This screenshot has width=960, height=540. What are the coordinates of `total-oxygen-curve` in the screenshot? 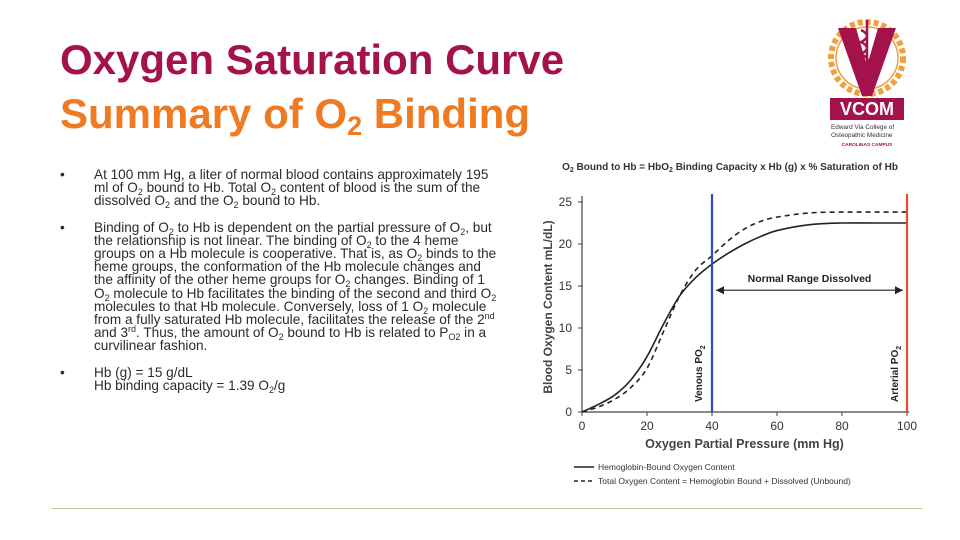 It's located at (744, 312).